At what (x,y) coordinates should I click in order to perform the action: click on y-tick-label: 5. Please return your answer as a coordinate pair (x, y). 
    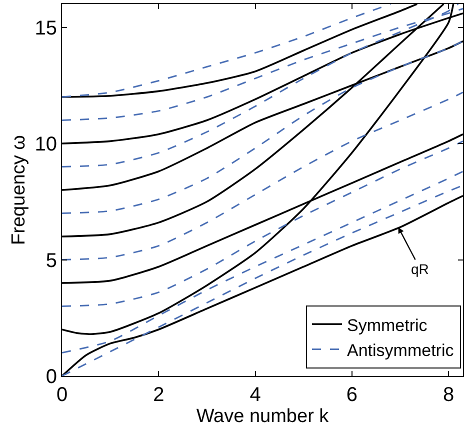
    Looking at the image, I should click on (51, 261).